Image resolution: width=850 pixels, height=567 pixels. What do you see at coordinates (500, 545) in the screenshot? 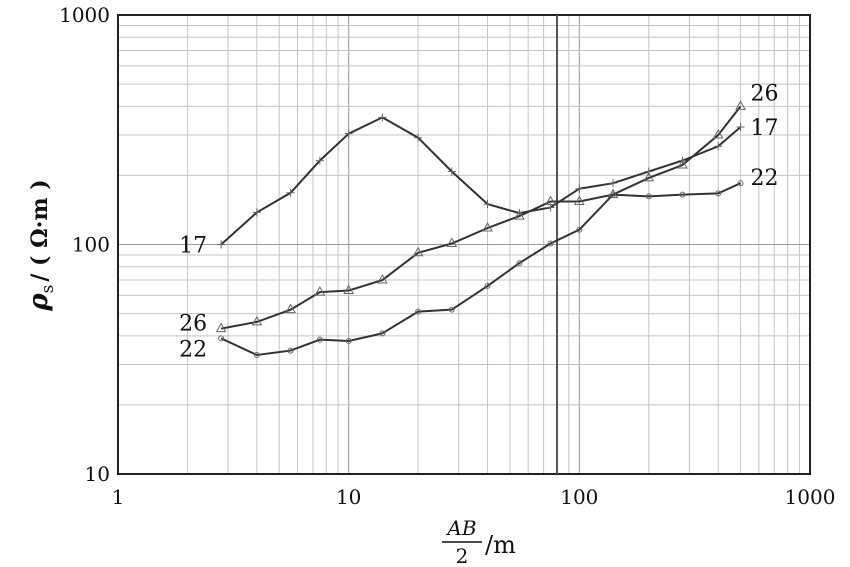
I see `x-axis-unit: /m` at bounding box center [500, 545].